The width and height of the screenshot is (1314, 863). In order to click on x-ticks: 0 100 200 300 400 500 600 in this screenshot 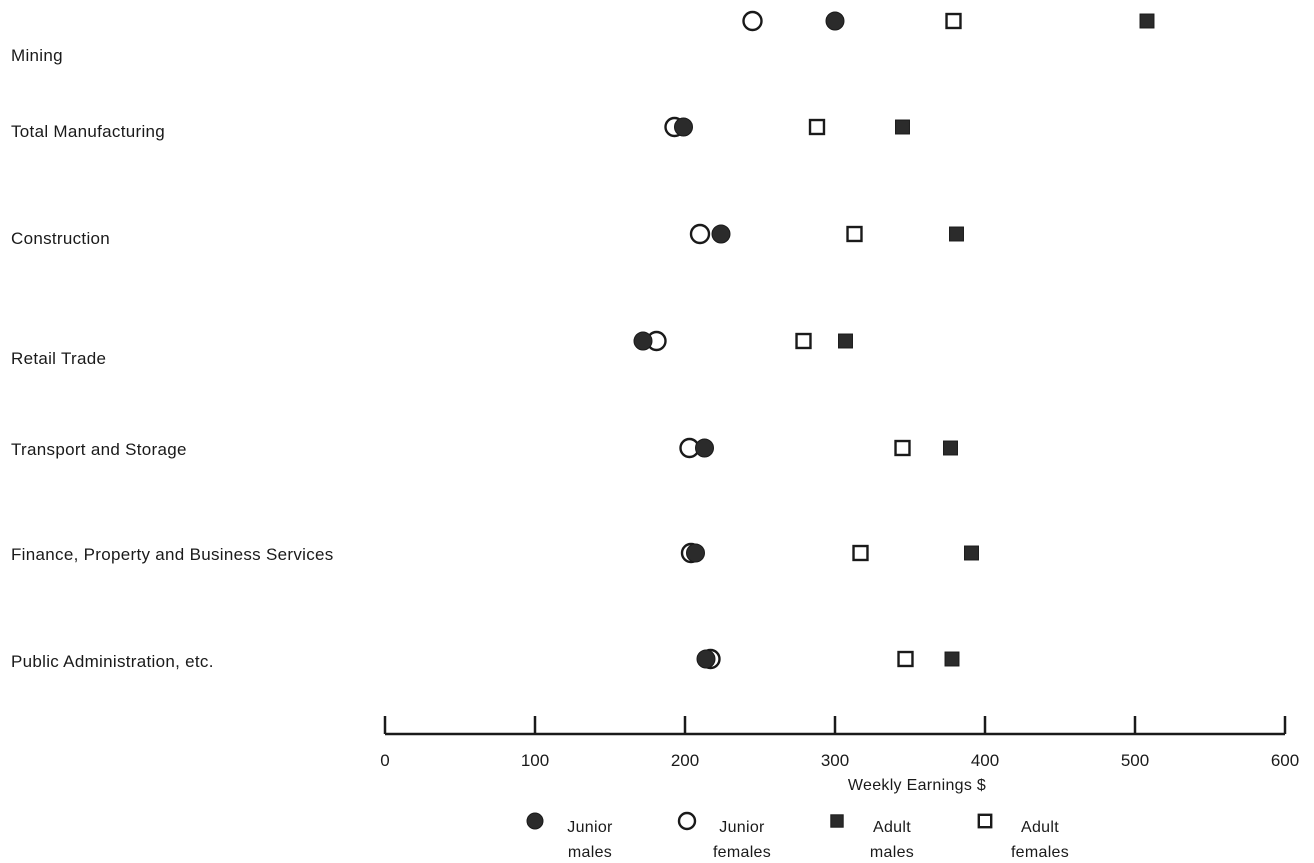, I will do `click(839, 743)`.